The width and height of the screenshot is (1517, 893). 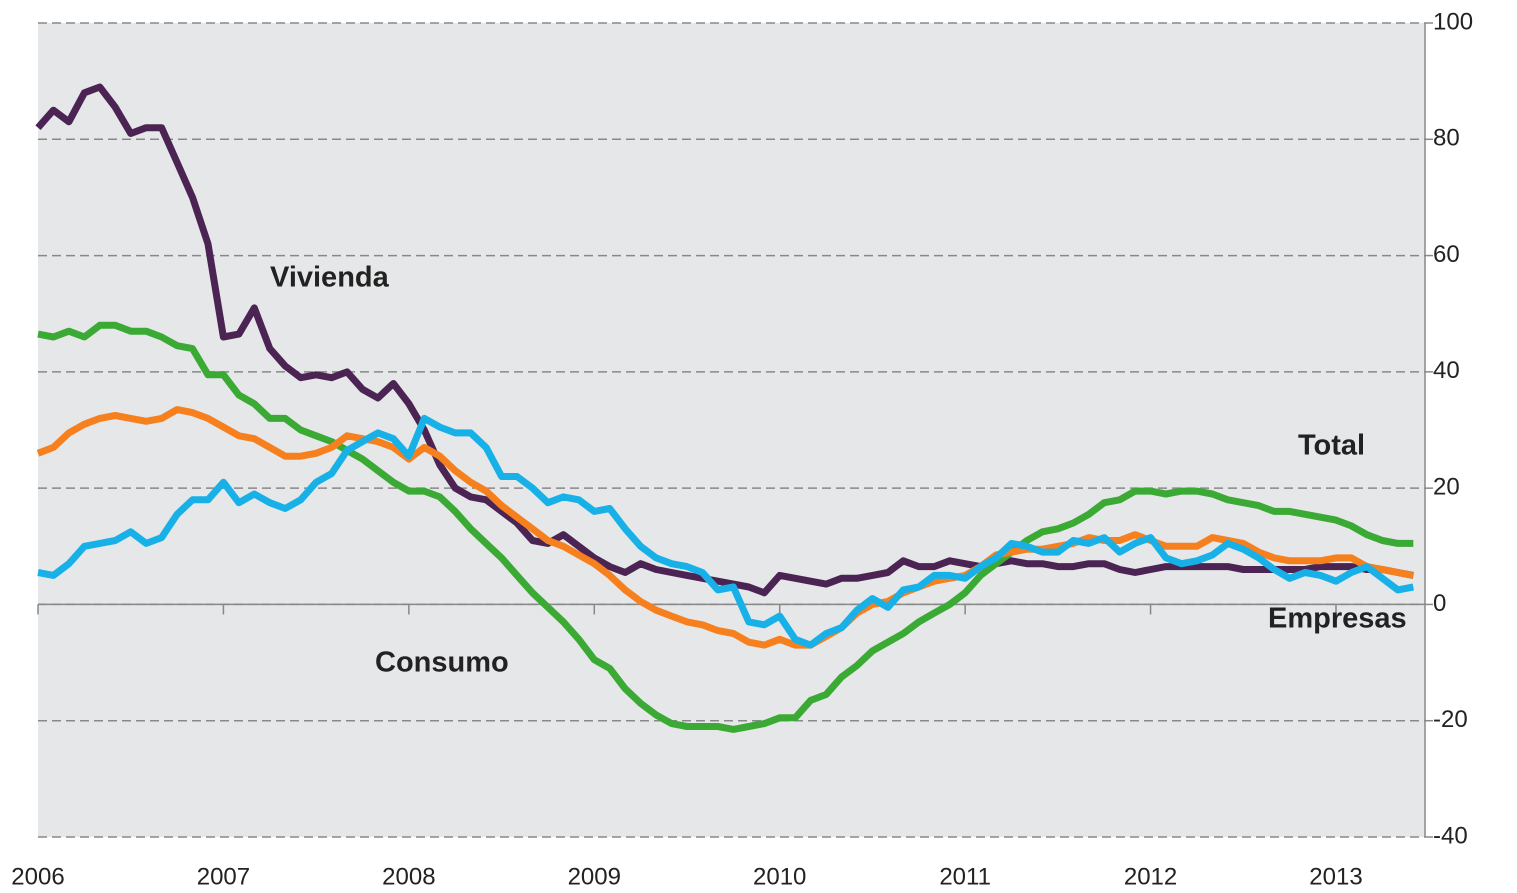 I want to click on y-tick-label: 20, so click(x=1446, y=486).